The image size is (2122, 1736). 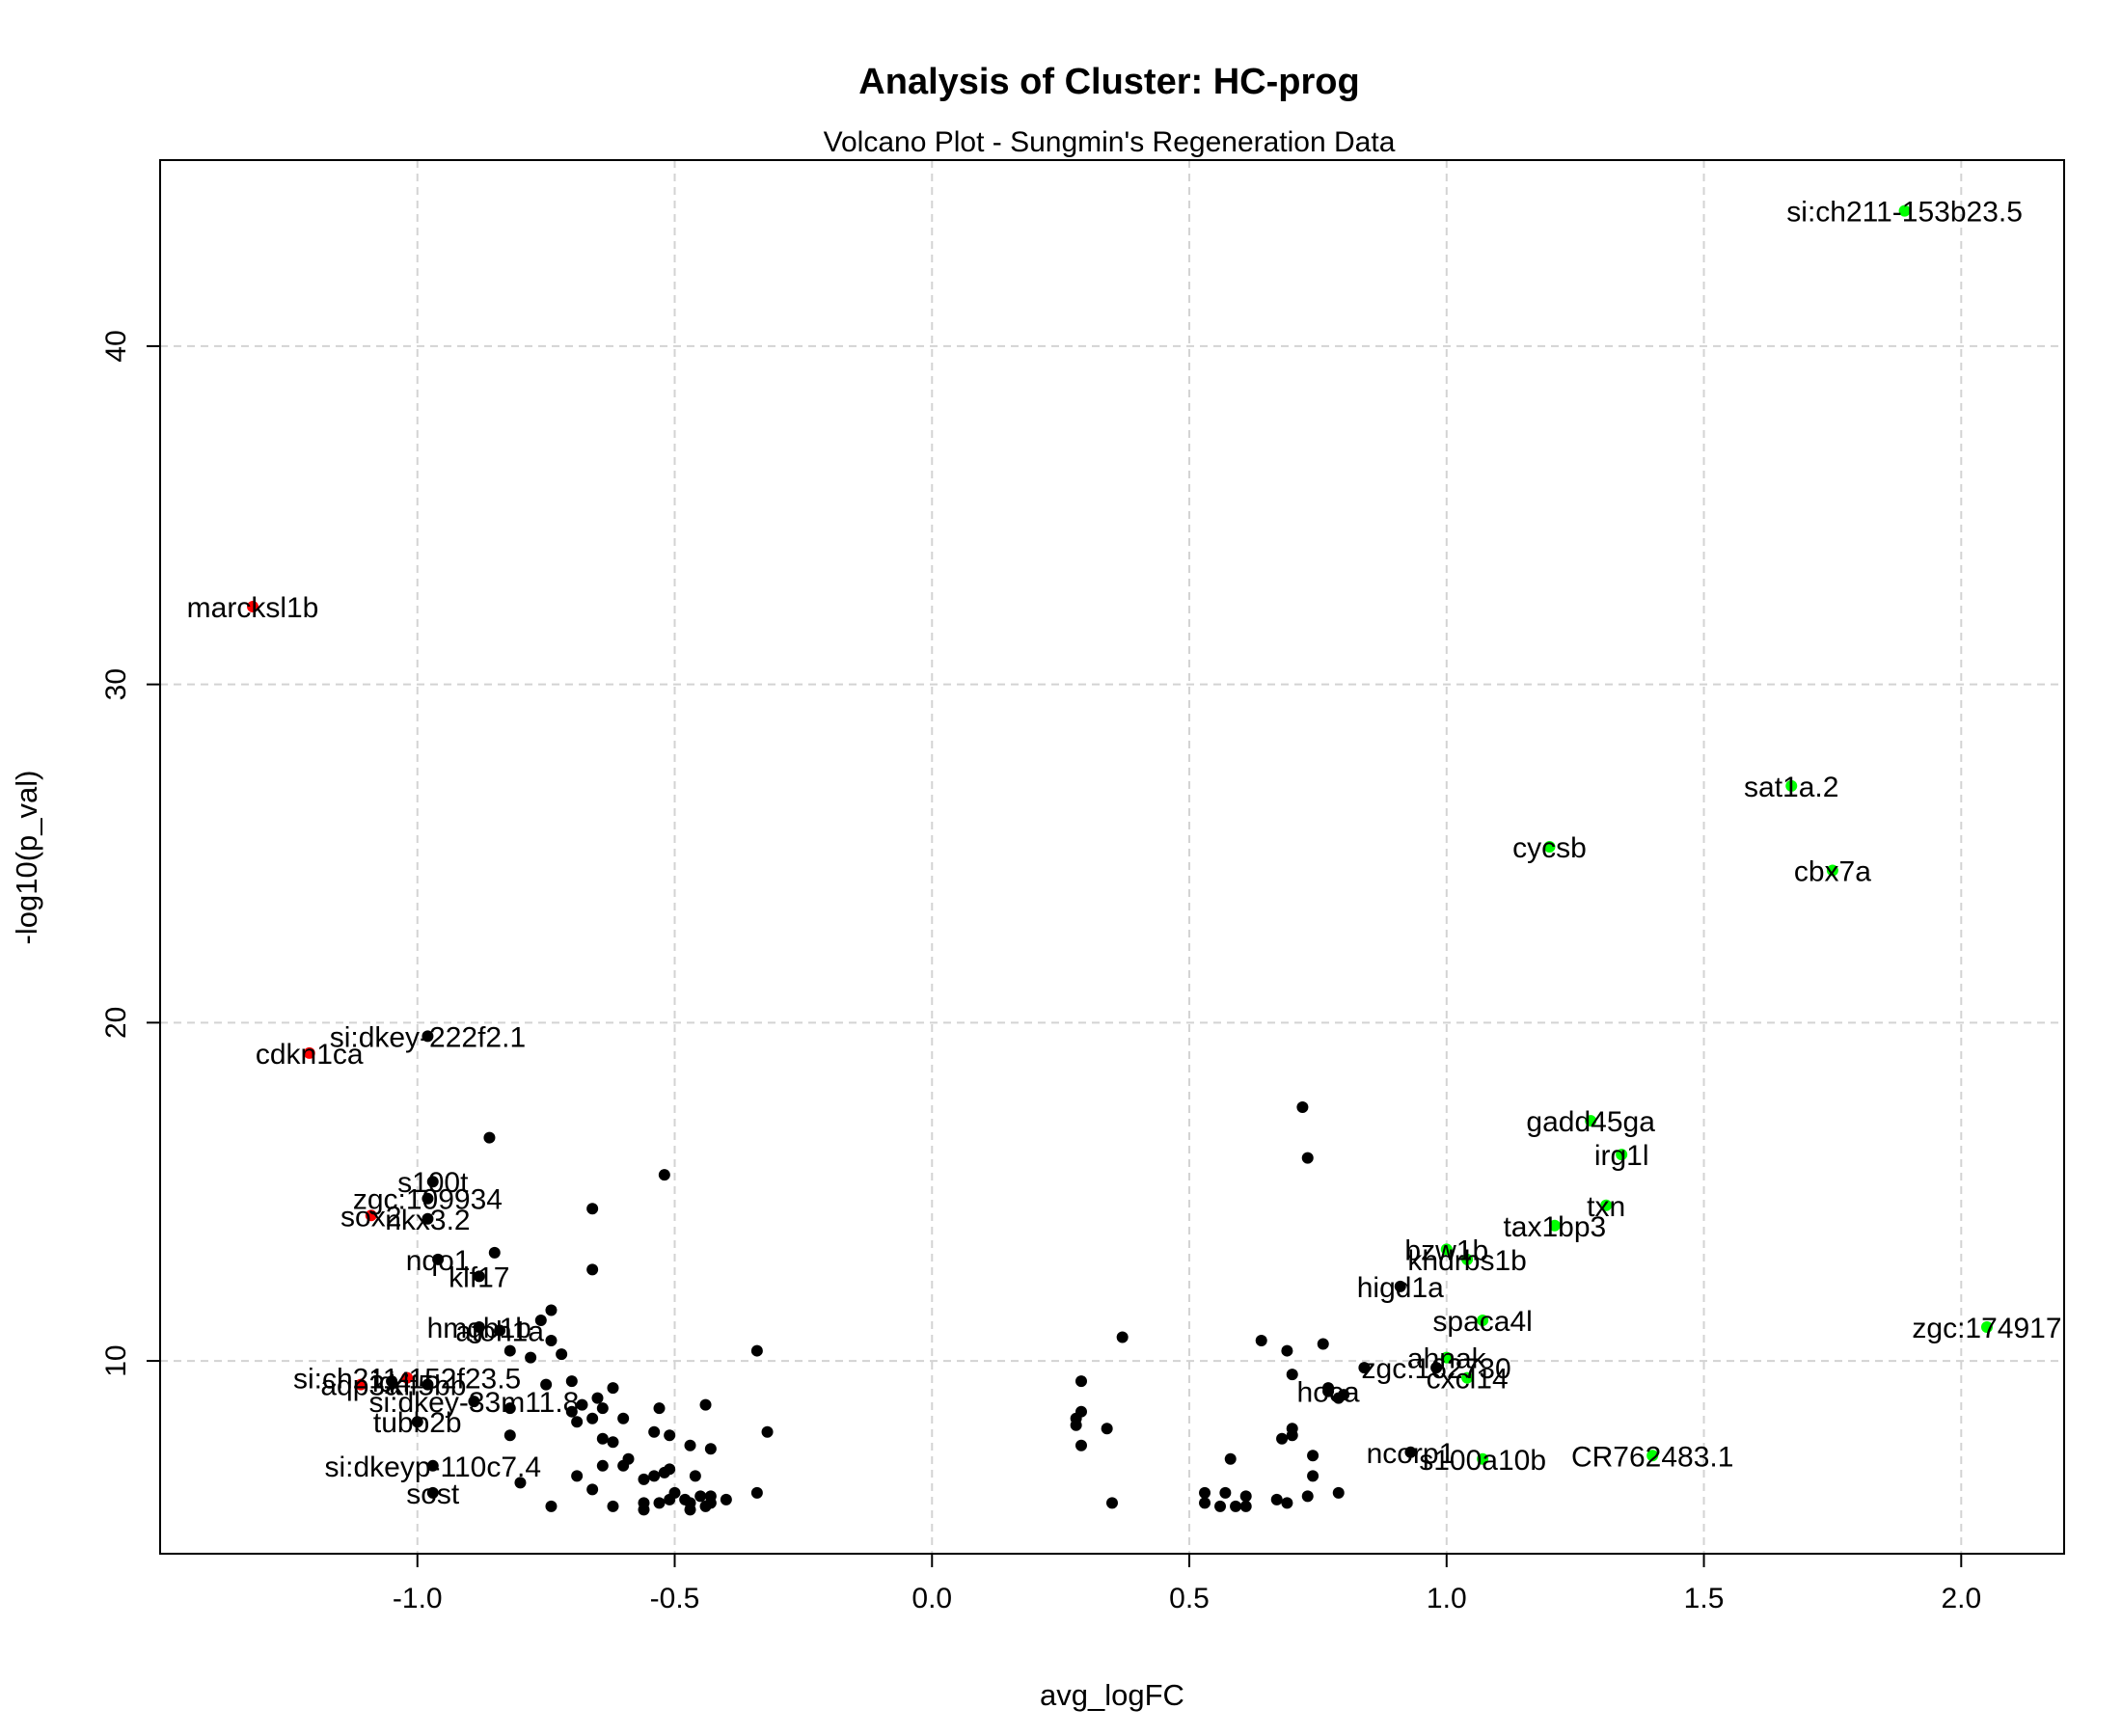 What do you see at coordinates (1112, 1695) in the screenshot?
I see `x-axis-label: avg_logFC` at bounding box center [1112, 1695].